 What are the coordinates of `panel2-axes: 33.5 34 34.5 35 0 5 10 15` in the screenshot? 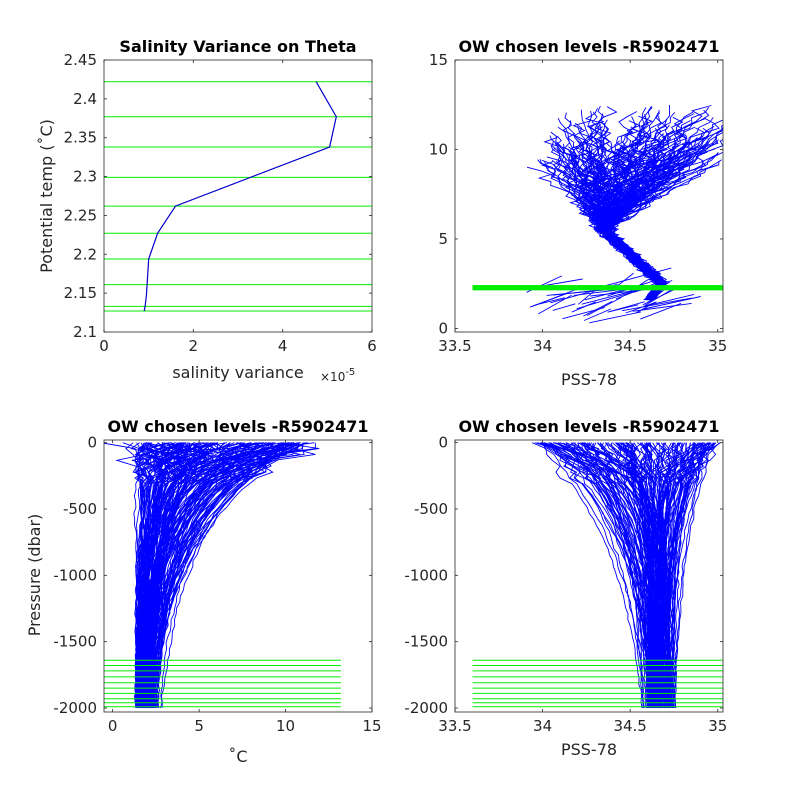 It's located at (578, 203).